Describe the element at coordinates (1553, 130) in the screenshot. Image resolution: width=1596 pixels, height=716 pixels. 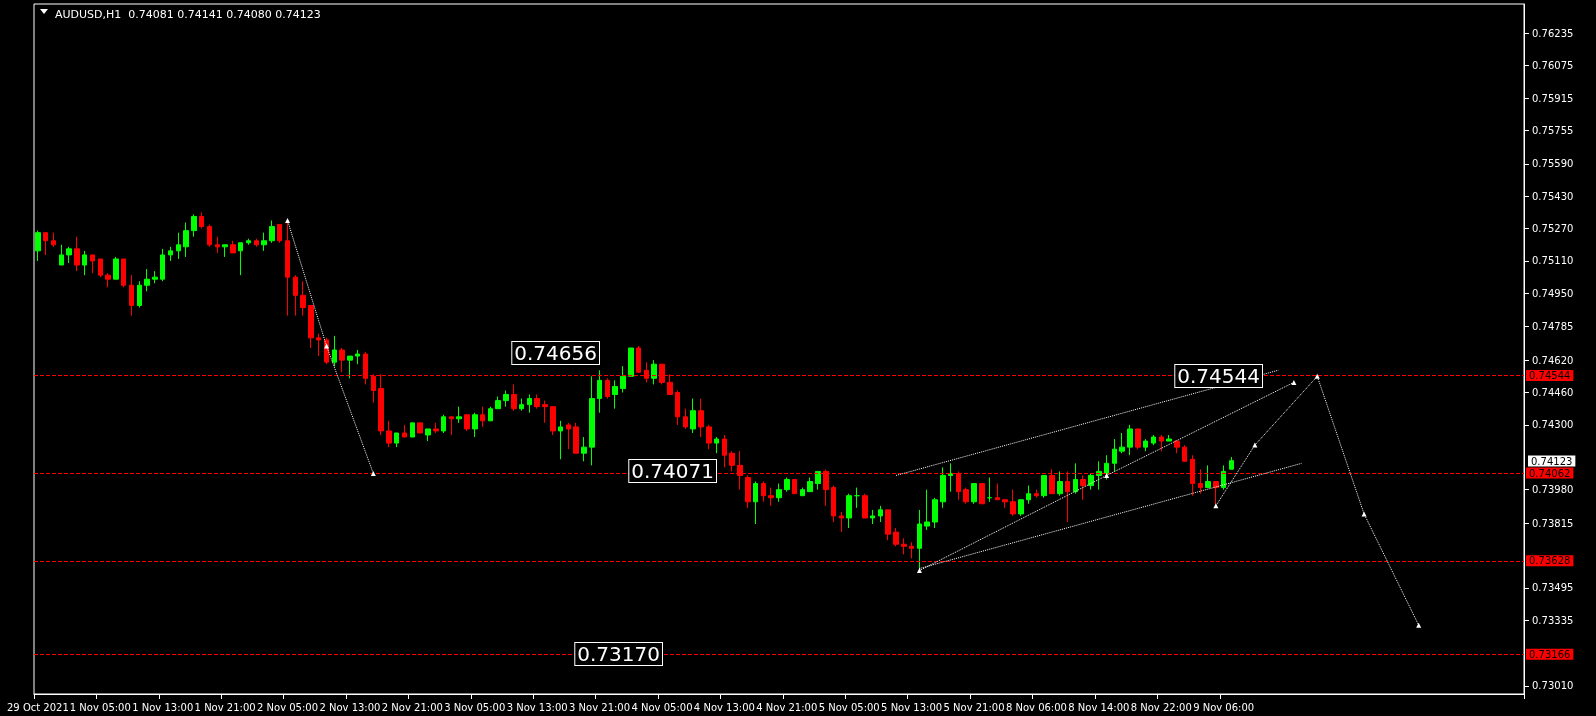
I see `y-tick-label: 0.75755` at that location.